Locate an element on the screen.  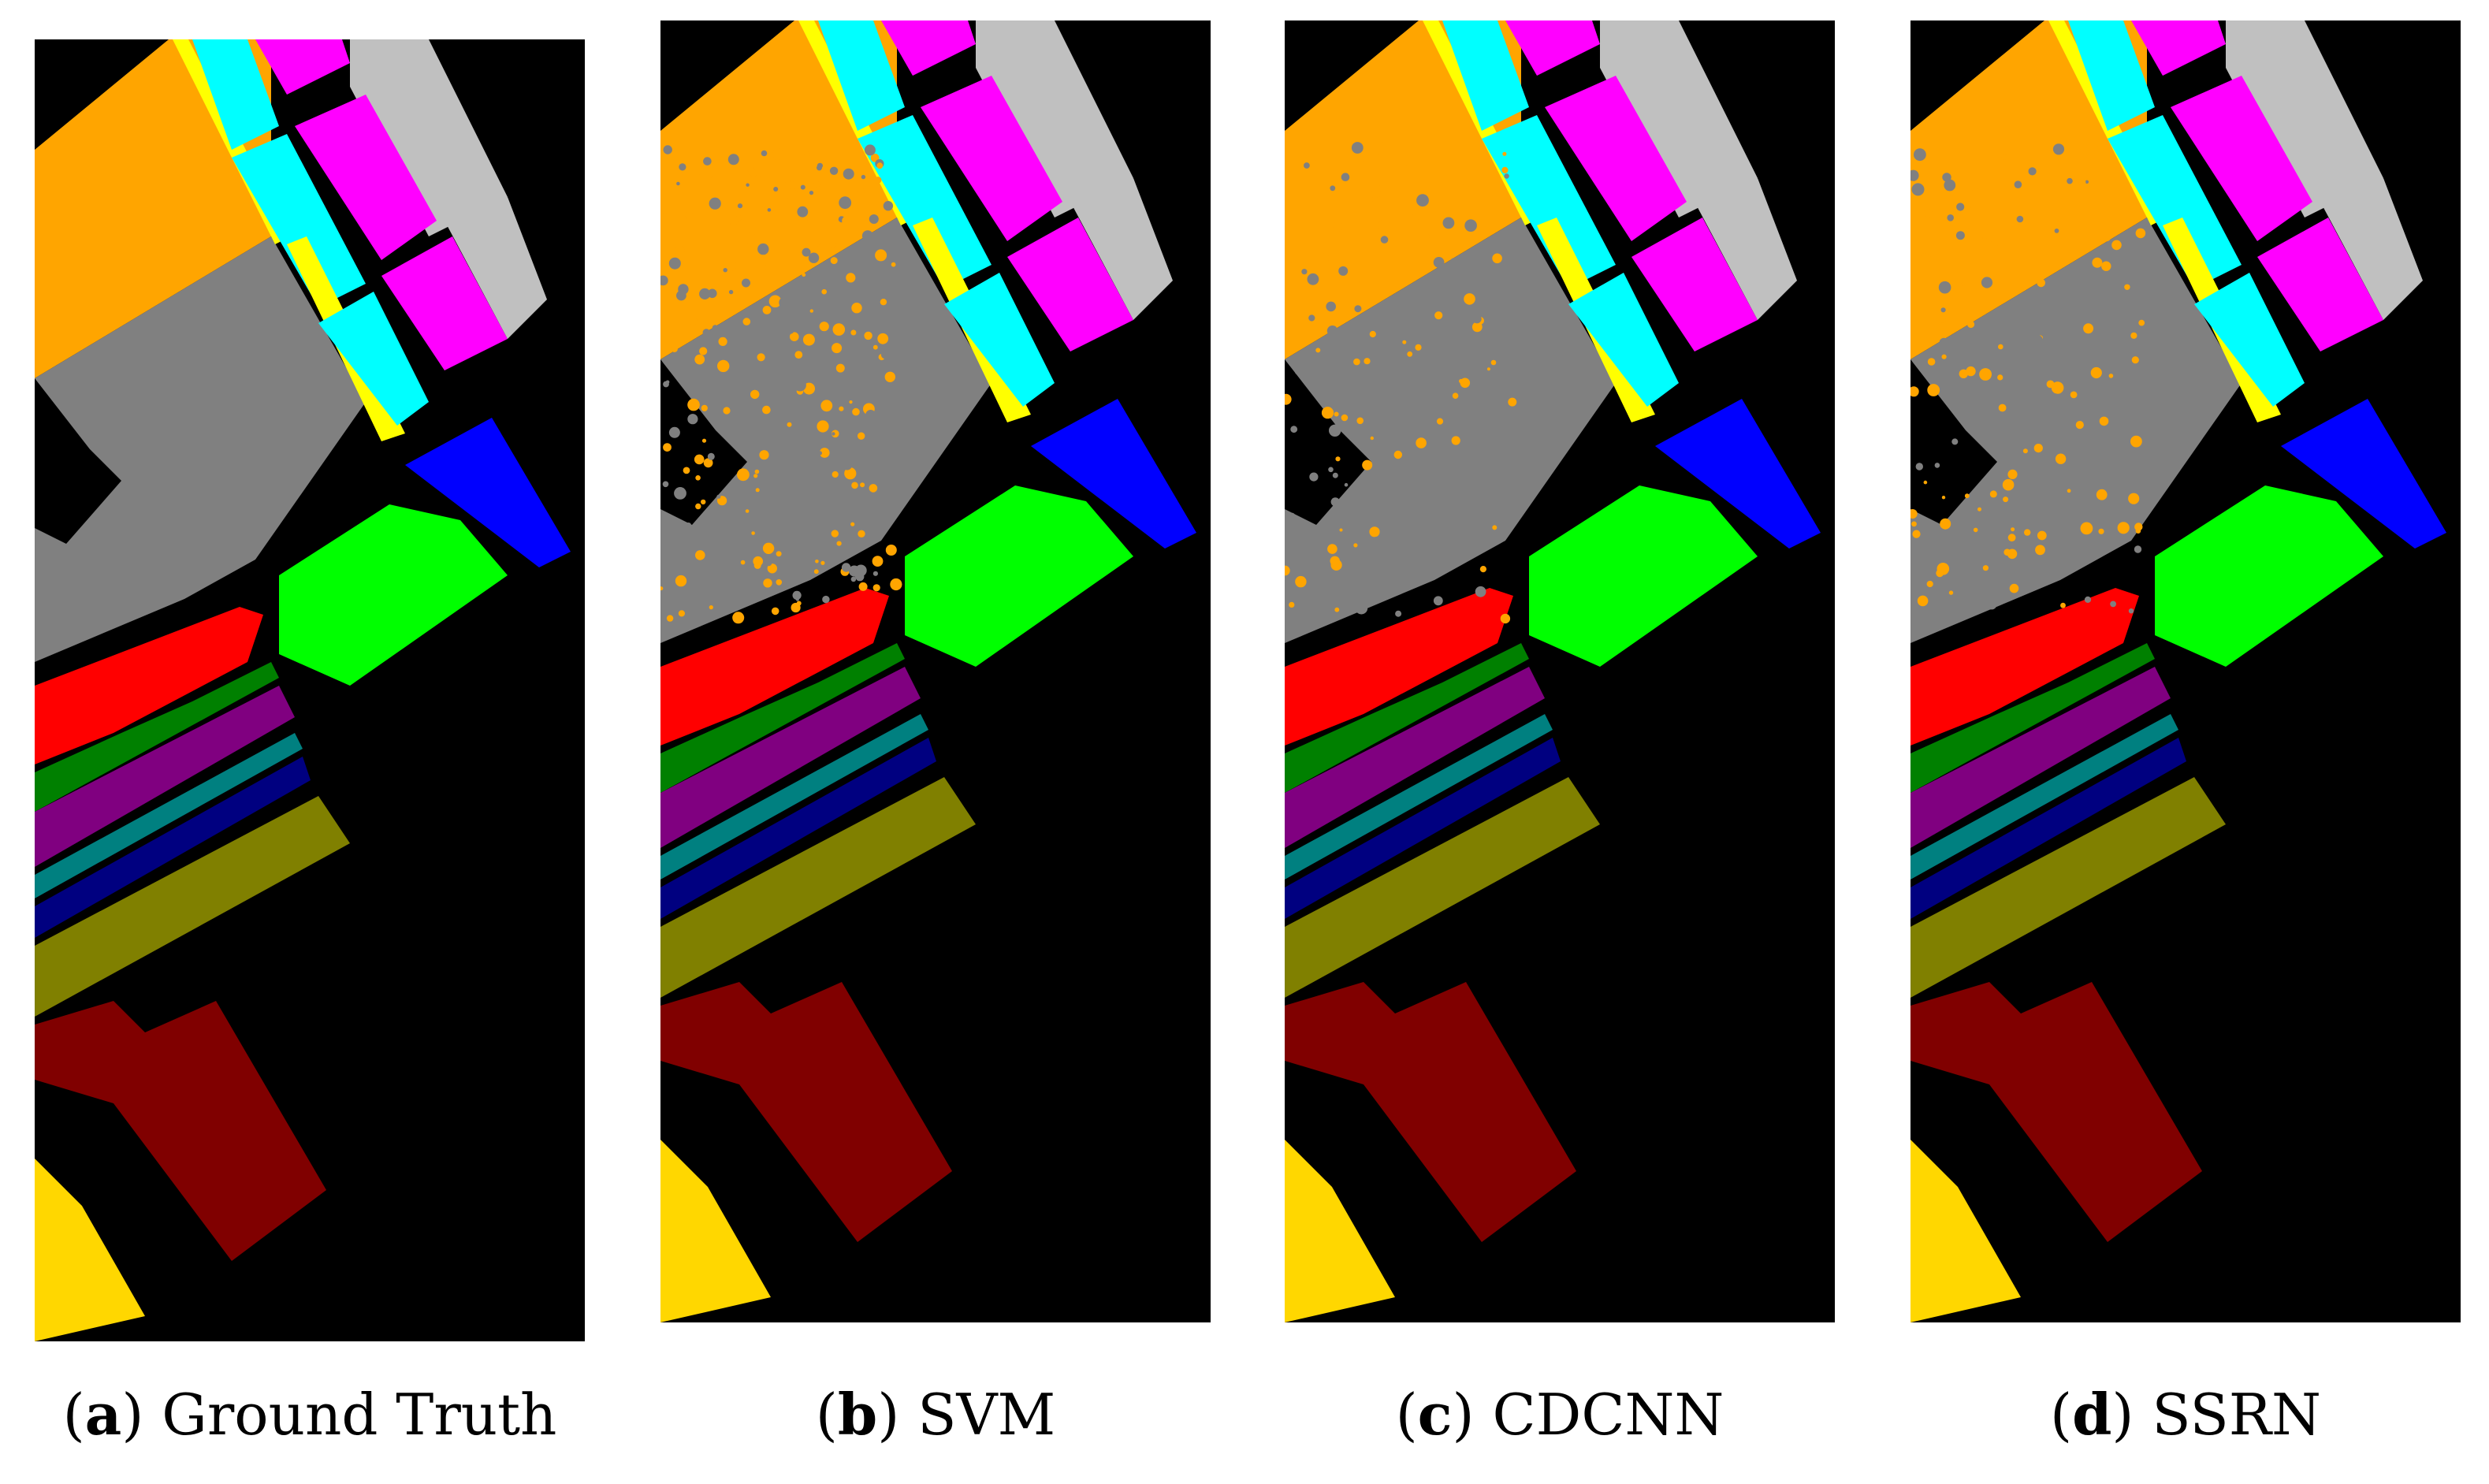
caption-label: c is located at coordinates (1435, 1414).